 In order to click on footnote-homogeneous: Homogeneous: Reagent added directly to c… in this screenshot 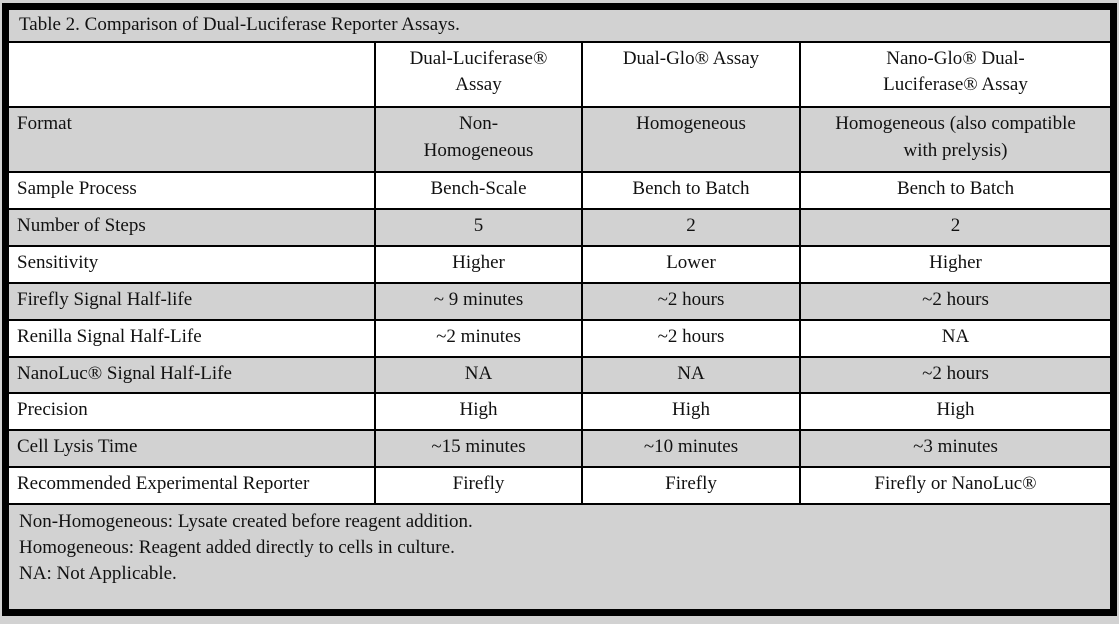, I will do `click(237, 548)`.